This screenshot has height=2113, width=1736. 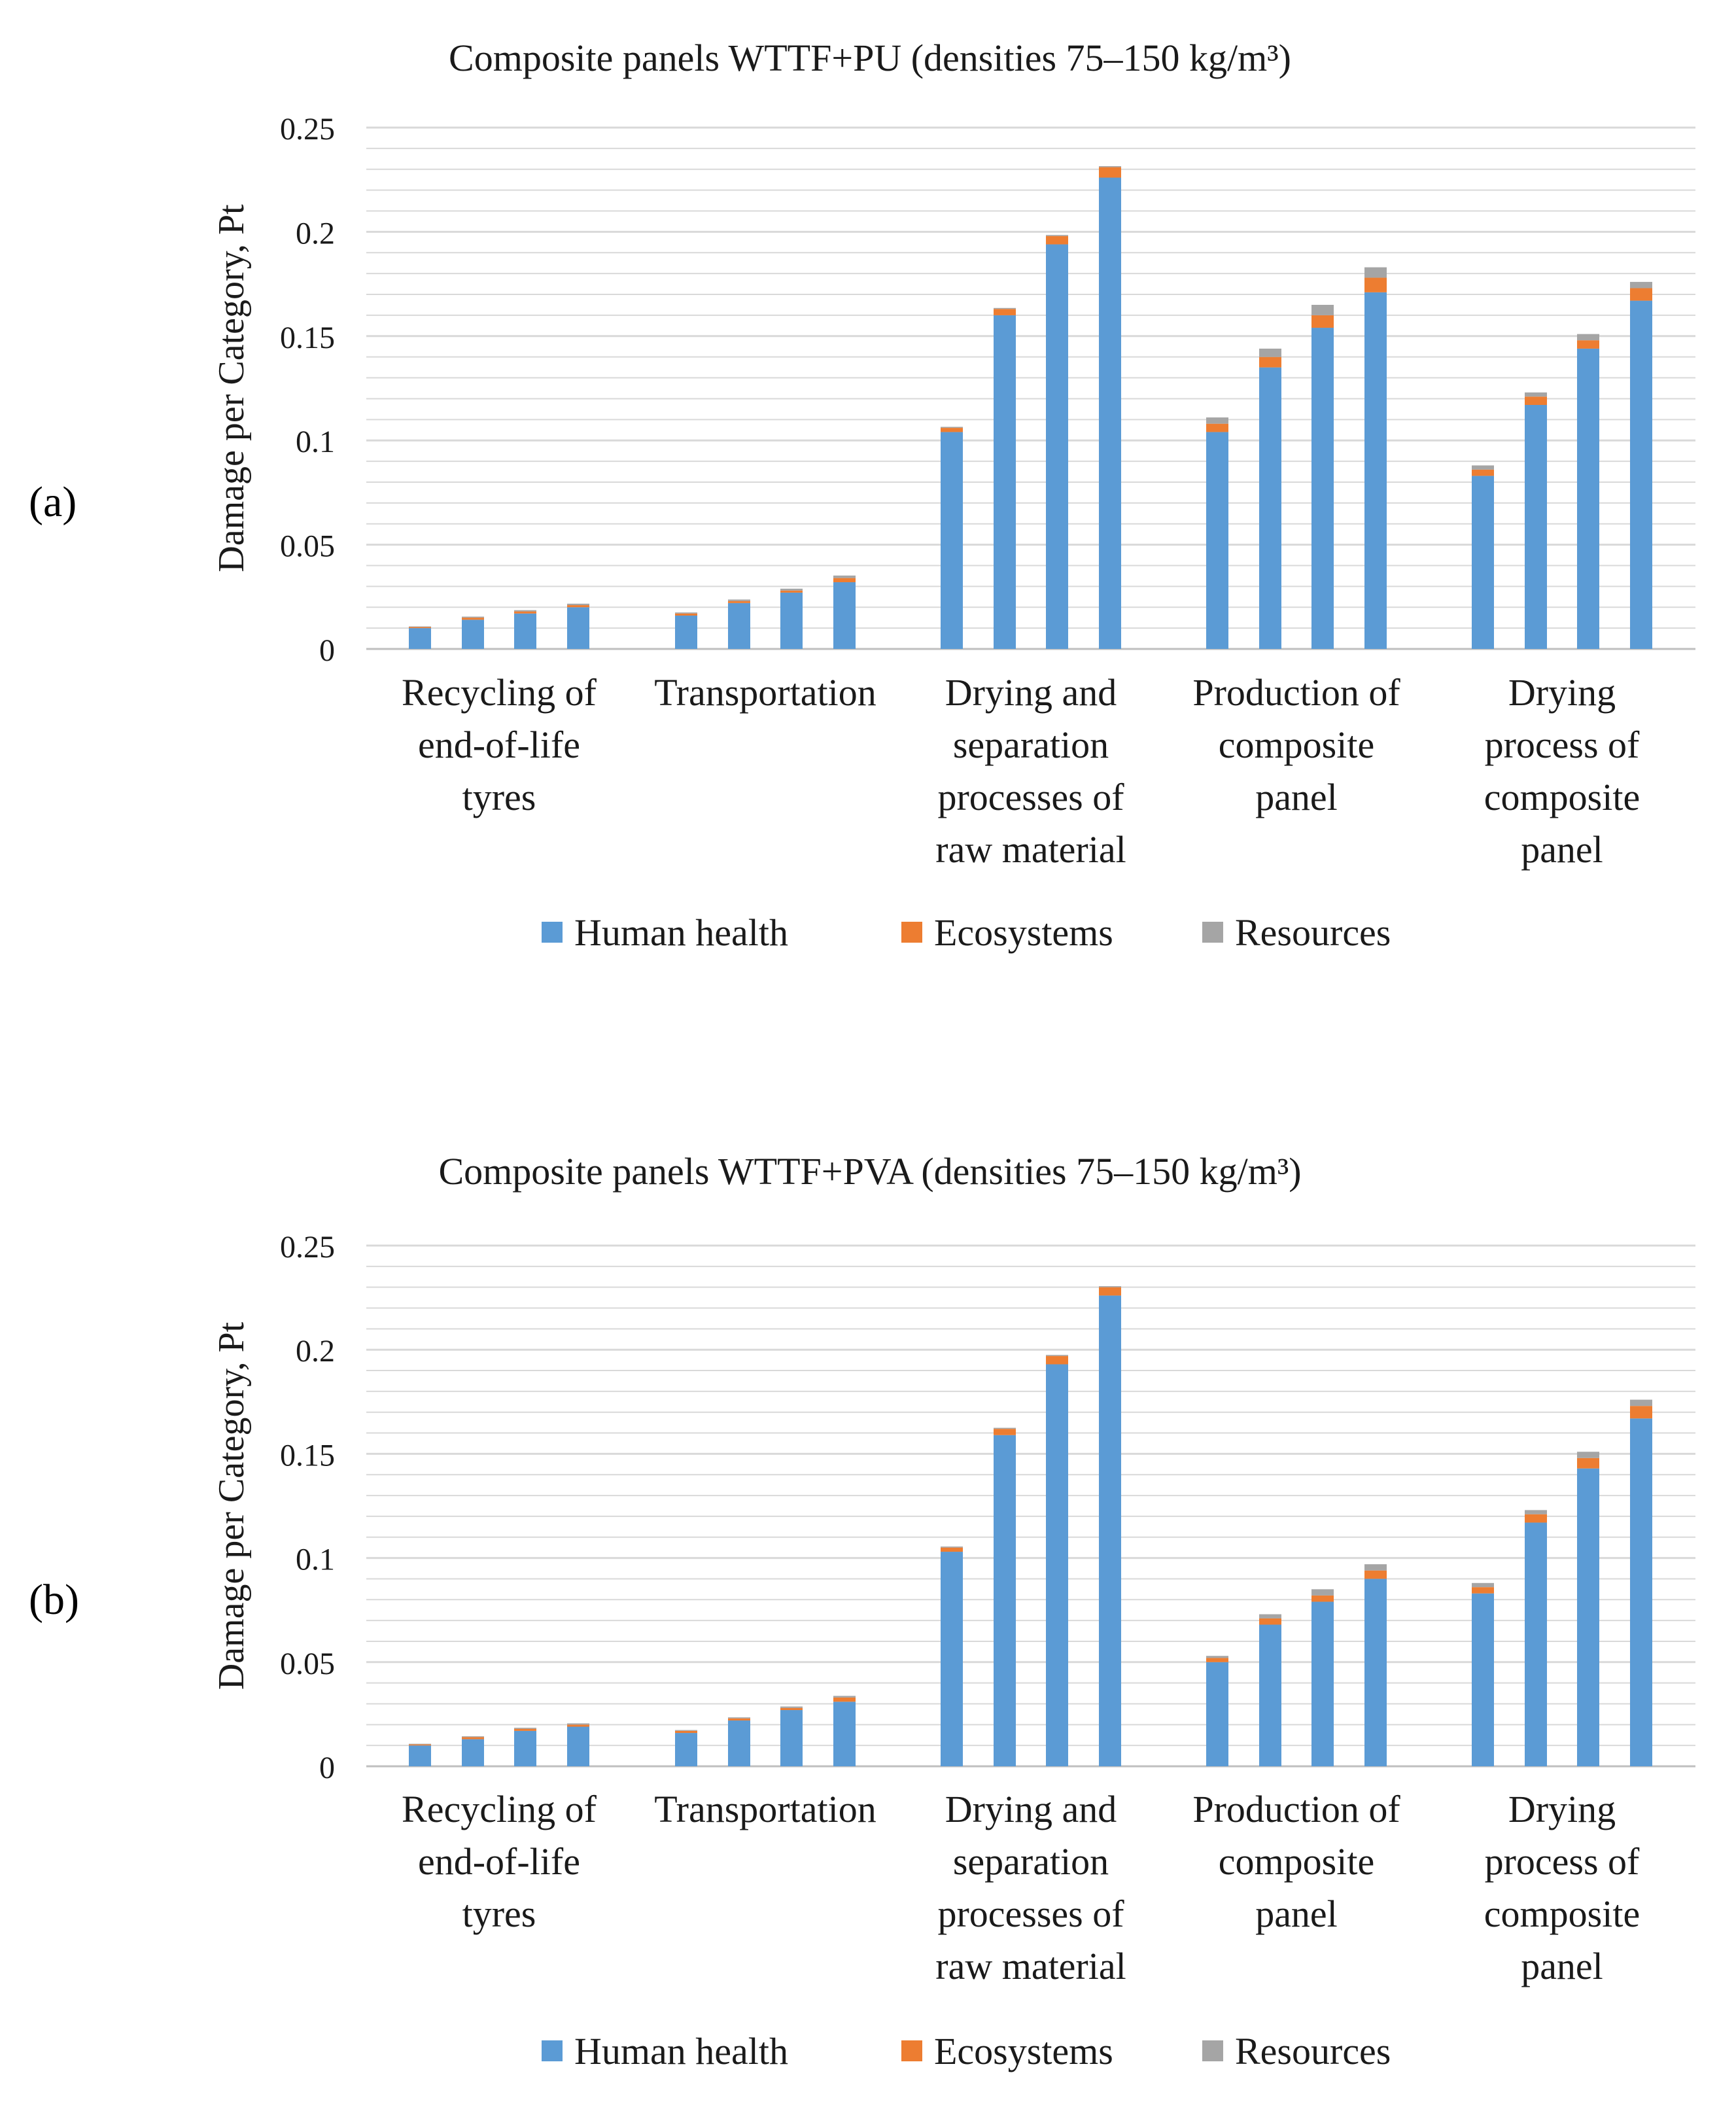 I want to click on category-label: Production of composite panel, so click(x=1296, y=1862).